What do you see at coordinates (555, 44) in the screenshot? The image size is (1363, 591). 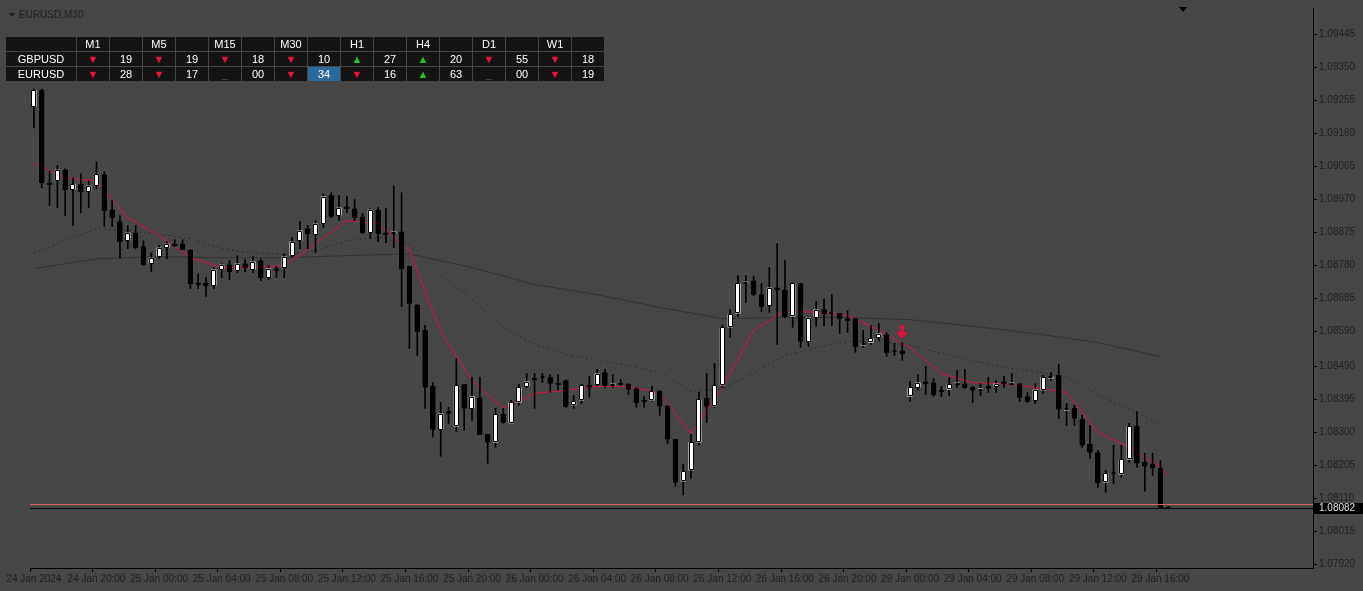 I see `category-label: W1` at bounding box center [555, 44].